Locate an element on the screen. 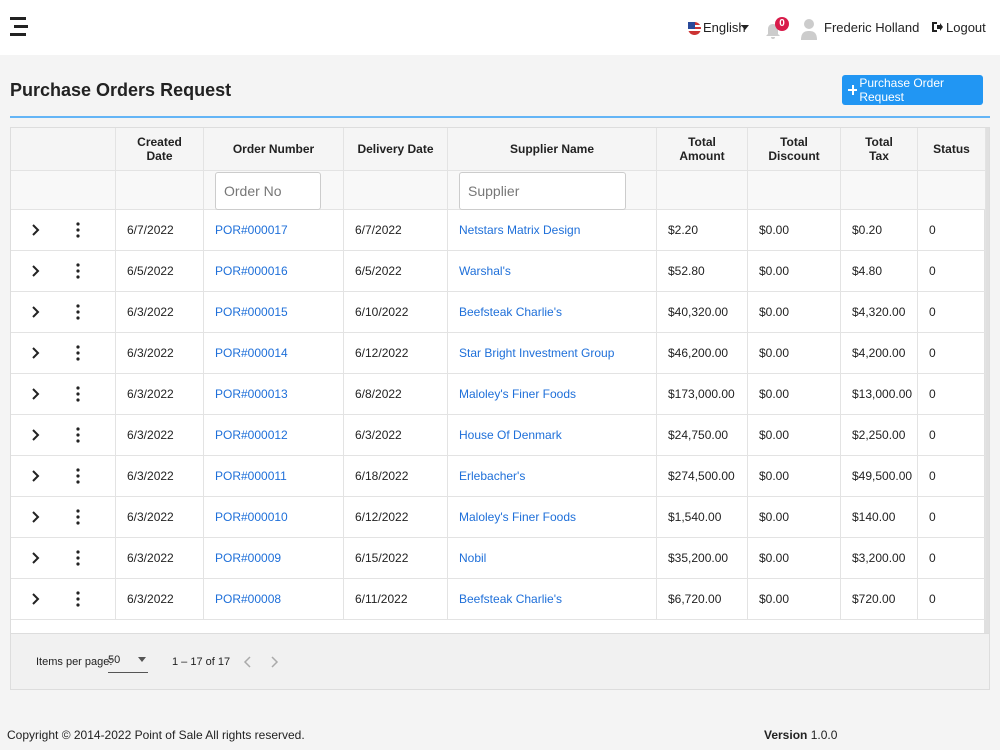  column-header-label: Created Date is located at coordinates (159, 149).